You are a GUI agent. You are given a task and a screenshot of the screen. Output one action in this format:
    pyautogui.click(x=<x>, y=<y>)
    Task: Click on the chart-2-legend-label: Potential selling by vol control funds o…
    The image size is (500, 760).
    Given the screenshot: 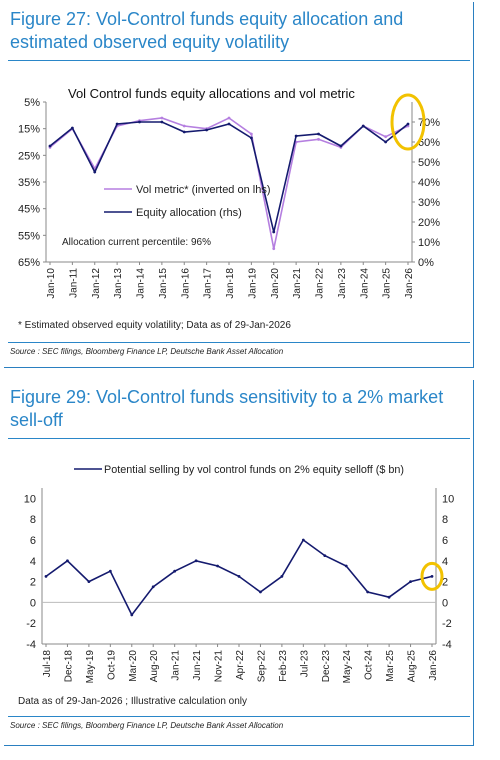 What is the action you would take?
    pyautogui.click(x=254, y=470)
    